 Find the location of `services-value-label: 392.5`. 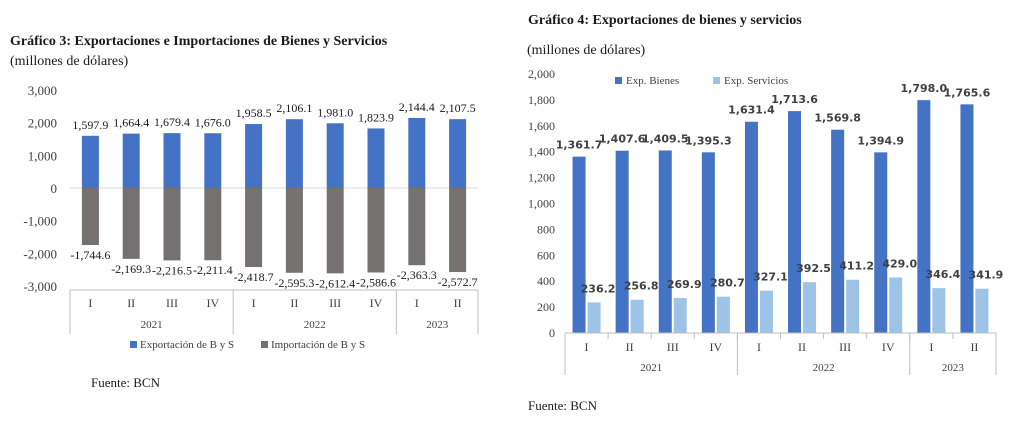

services-value-label: 392.5 is located at coordinates (813, 268).